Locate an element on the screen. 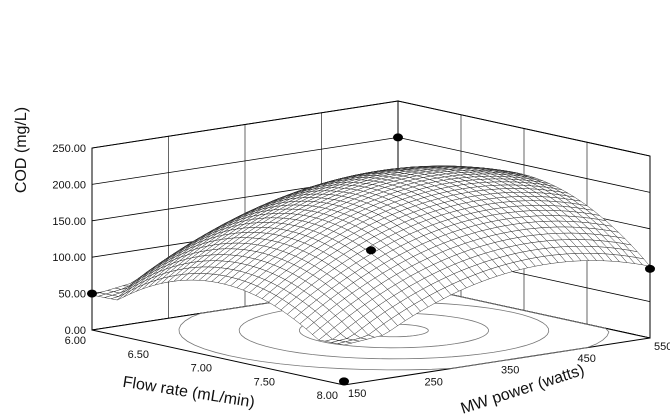 The image size is (670, 419). x-tick-label-0: 6.00 is located at coordinates (75, 341).